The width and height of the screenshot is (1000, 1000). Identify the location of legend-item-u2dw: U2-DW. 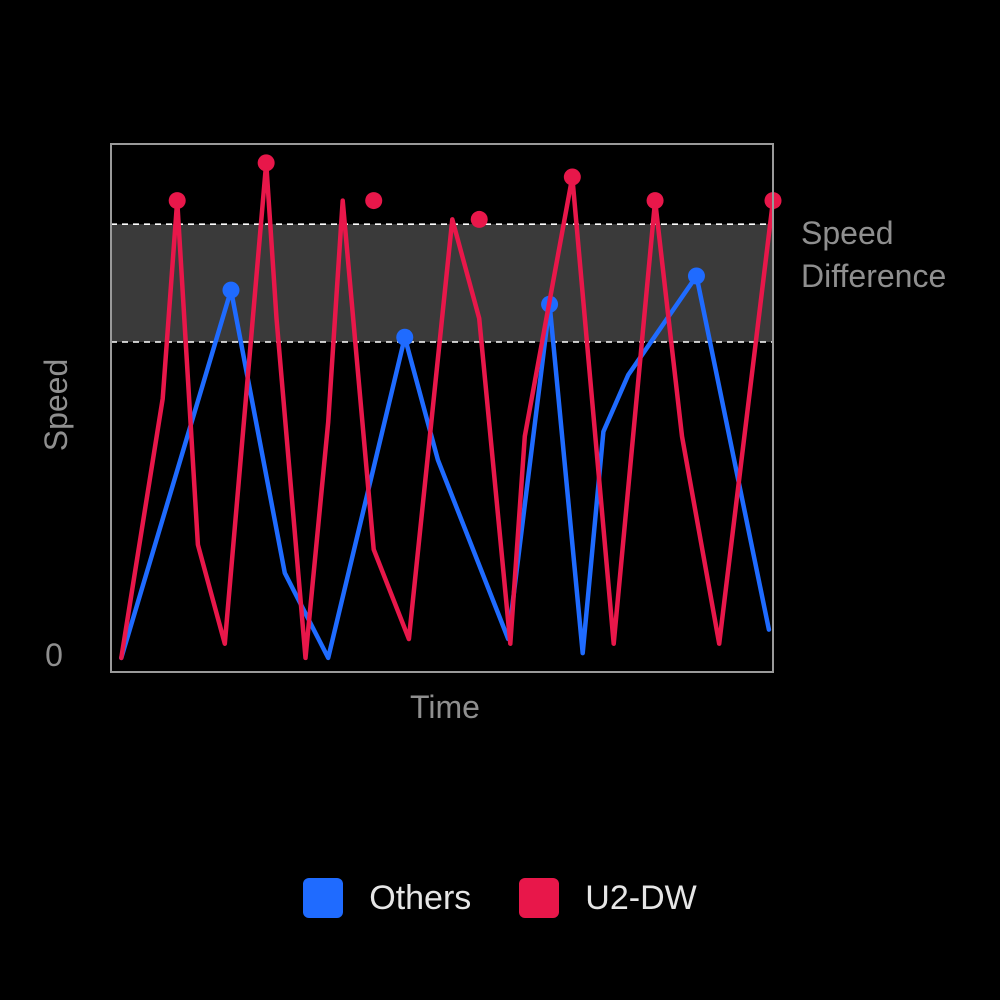
(608, 898).